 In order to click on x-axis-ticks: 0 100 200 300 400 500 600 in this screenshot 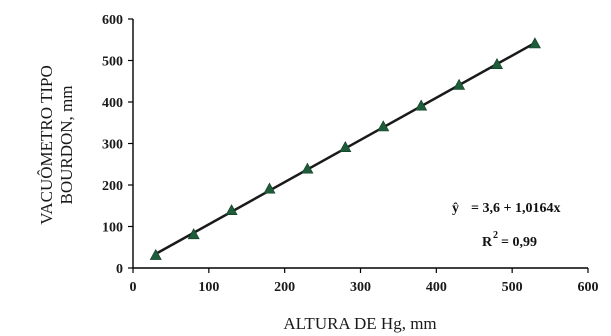, I will do `click(364, 281)`.